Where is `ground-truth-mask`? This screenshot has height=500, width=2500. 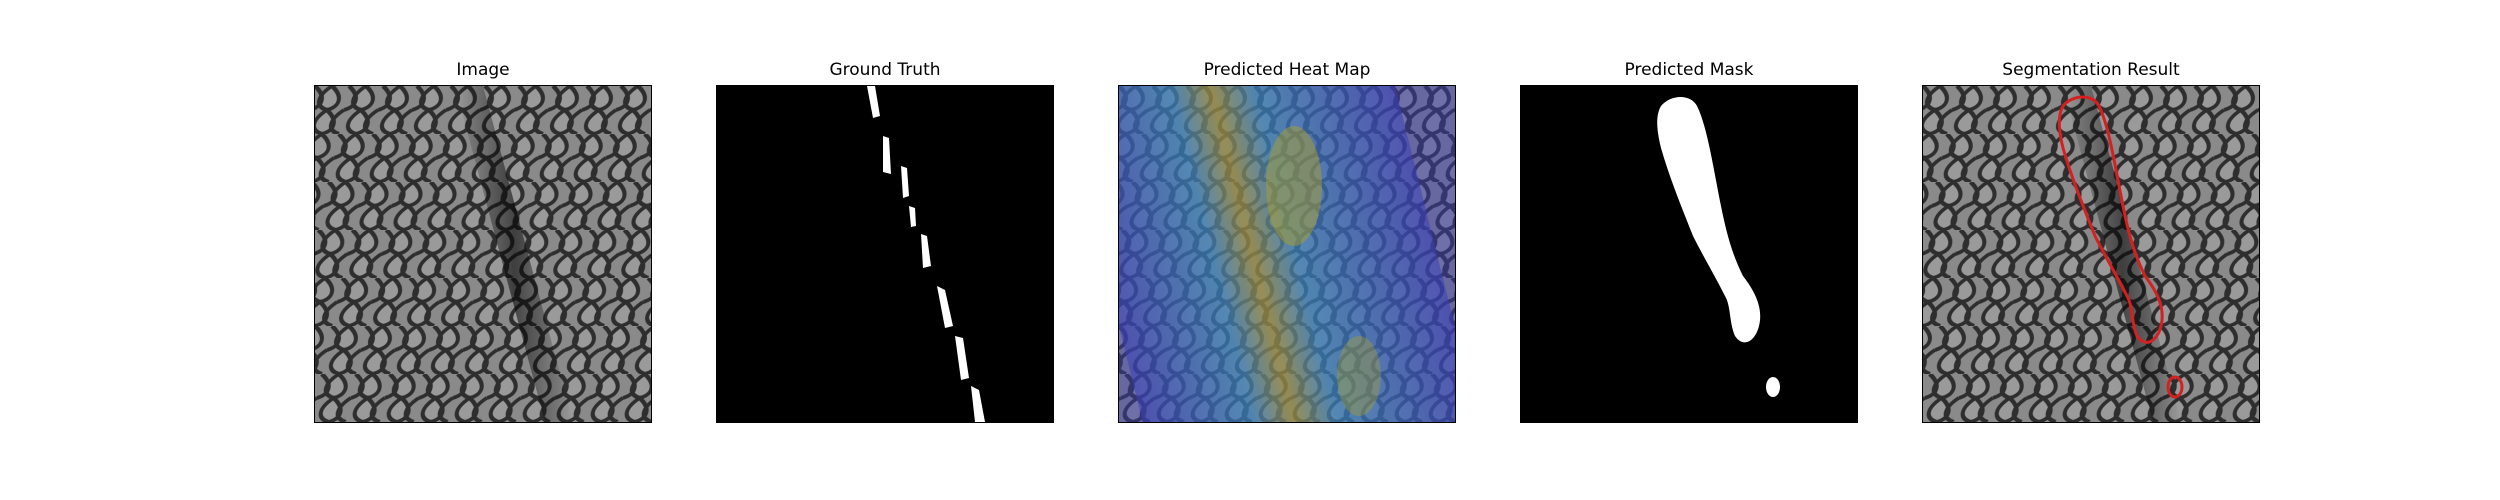
ground-truth-mask is located at coordinates (885, 254).